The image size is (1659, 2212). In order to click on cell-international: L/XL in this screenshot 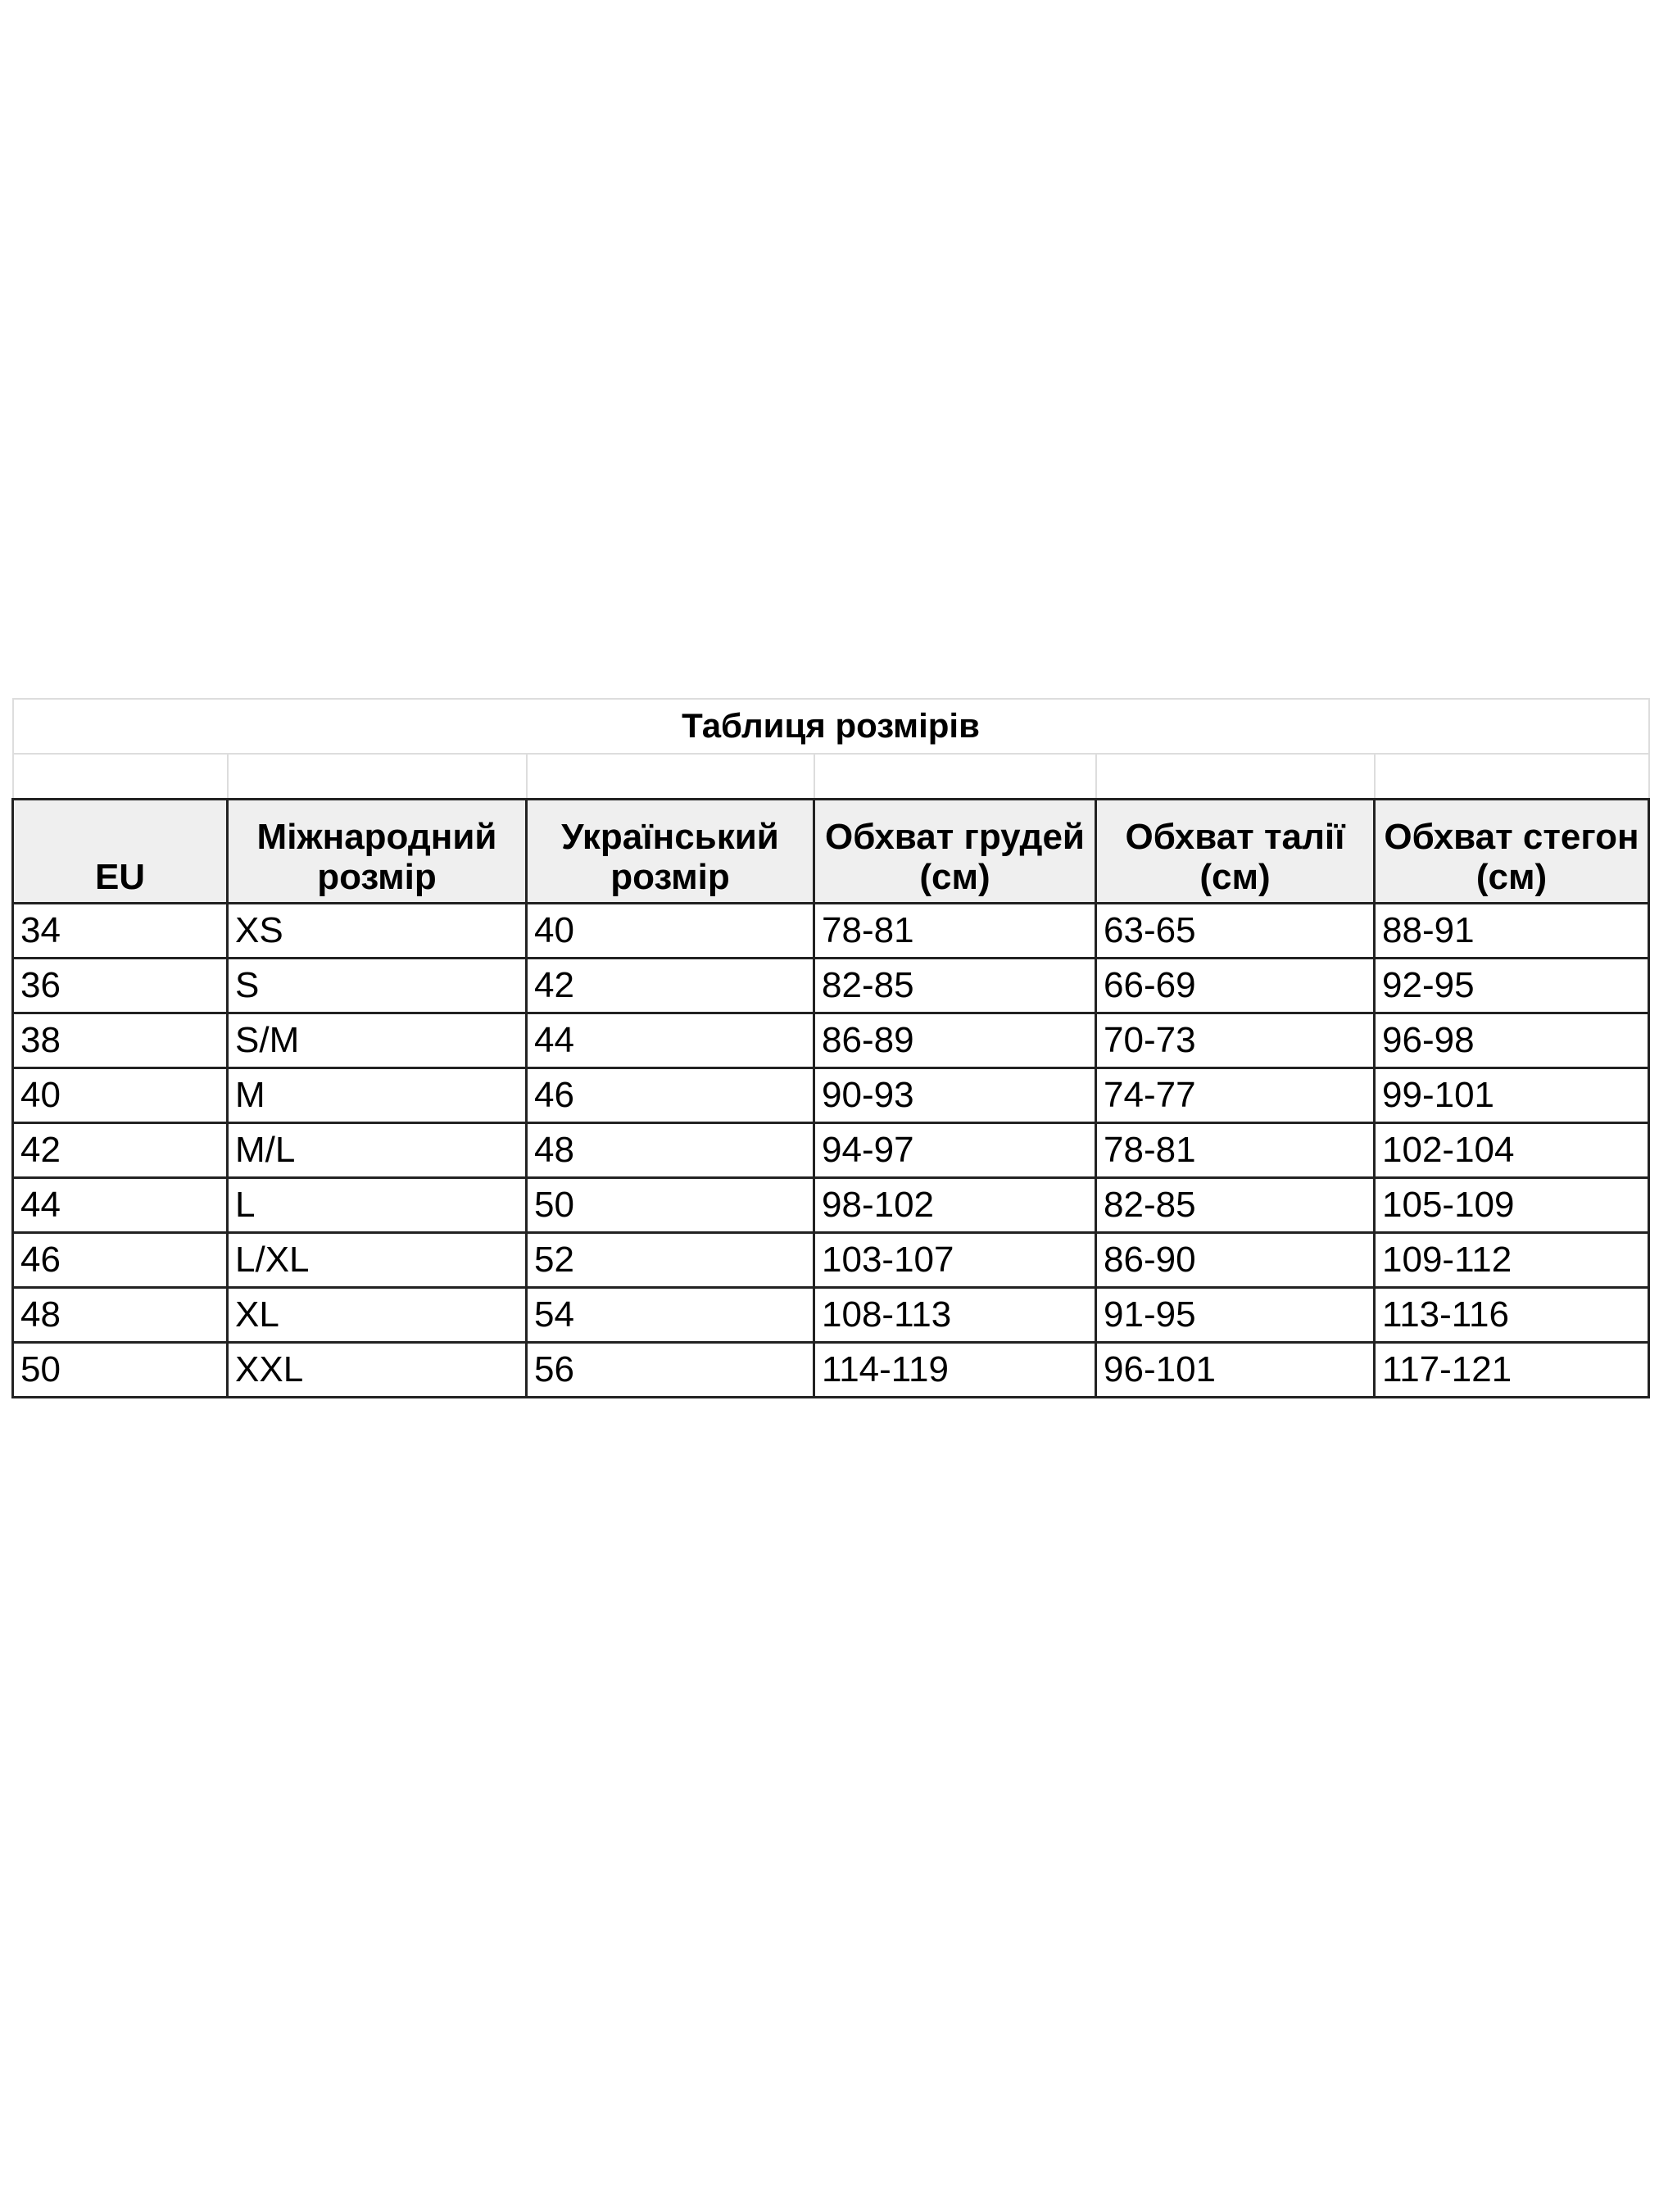, I will do `click(377, 1260)`.